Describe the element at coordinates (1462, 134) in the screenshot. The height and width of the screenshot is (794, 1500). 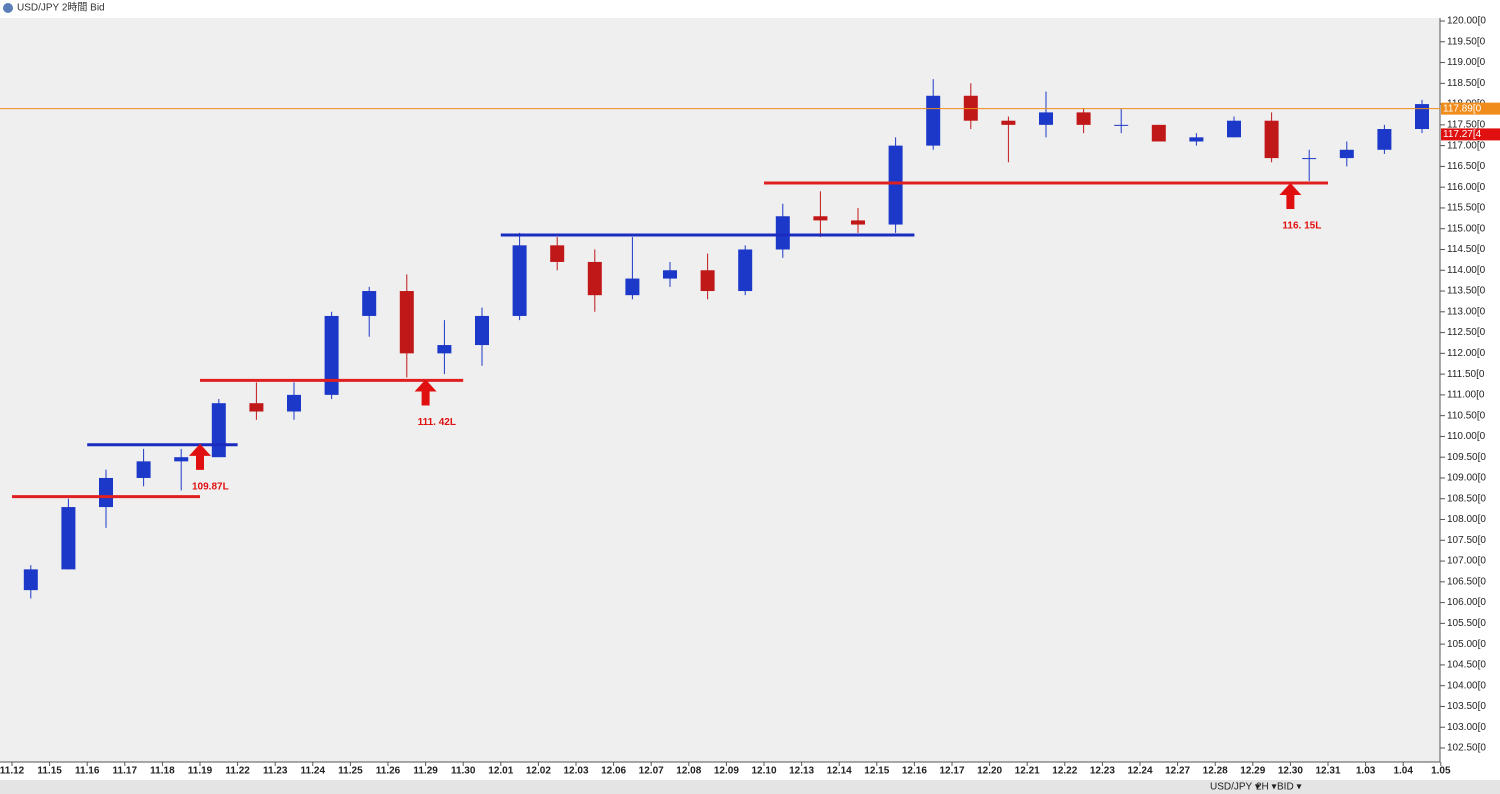
I see `price-tag-label: 117.27[4` at that location.